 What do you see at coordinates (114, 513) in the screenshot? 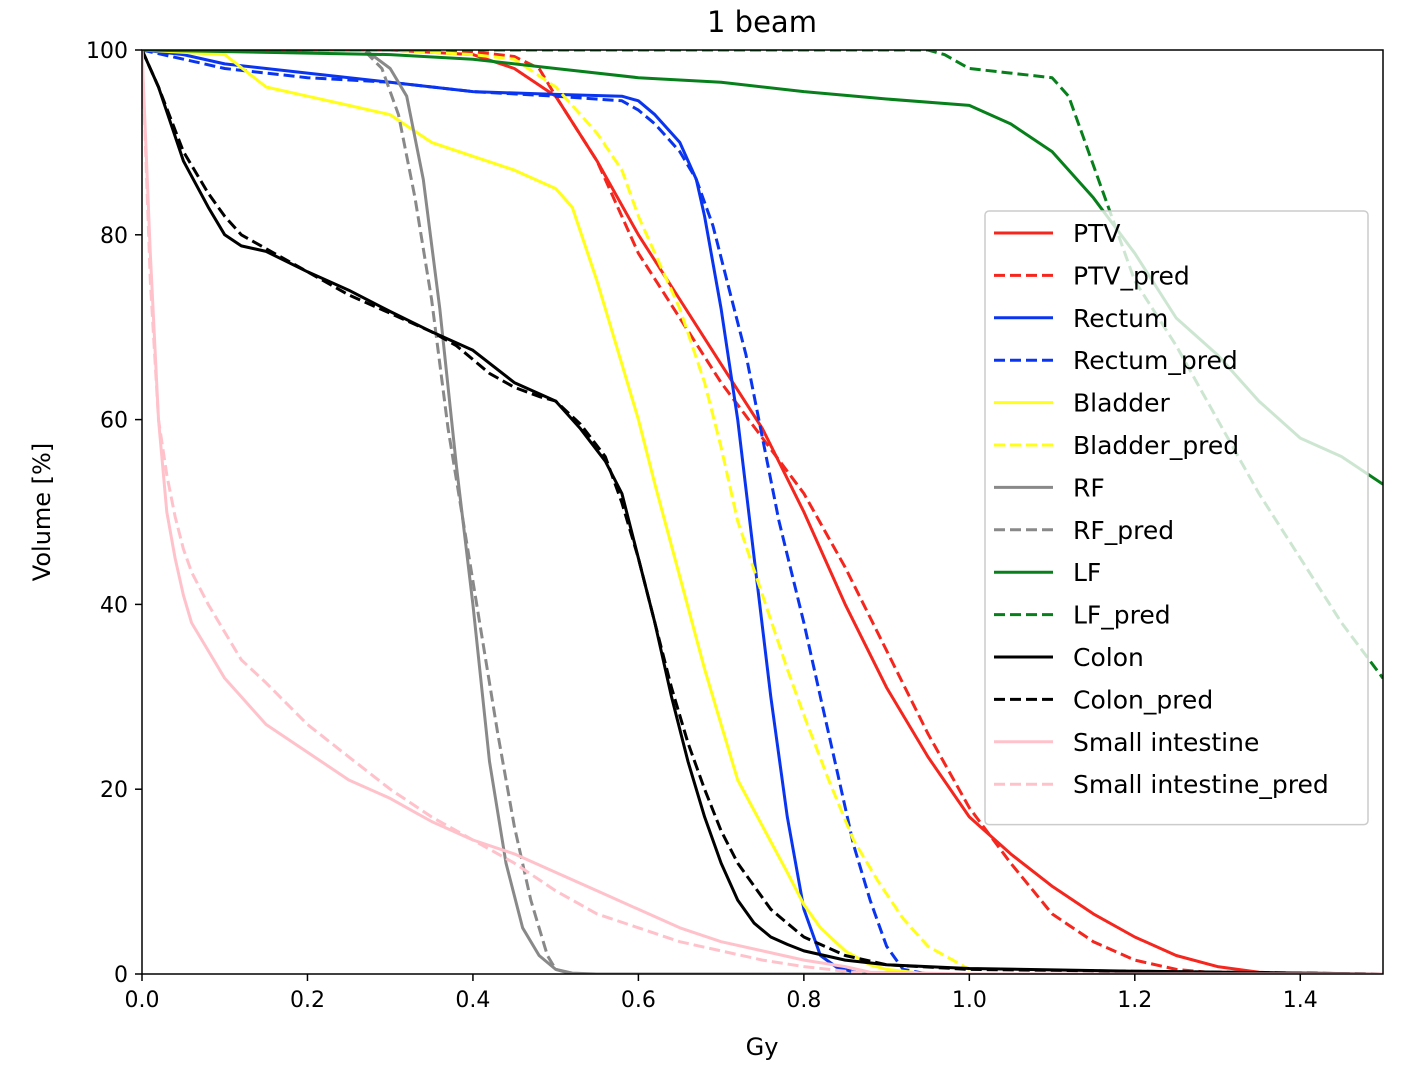
I see `y-axis-ticks: 0 20 40 60 80 100` at bounding box center [114, 513].